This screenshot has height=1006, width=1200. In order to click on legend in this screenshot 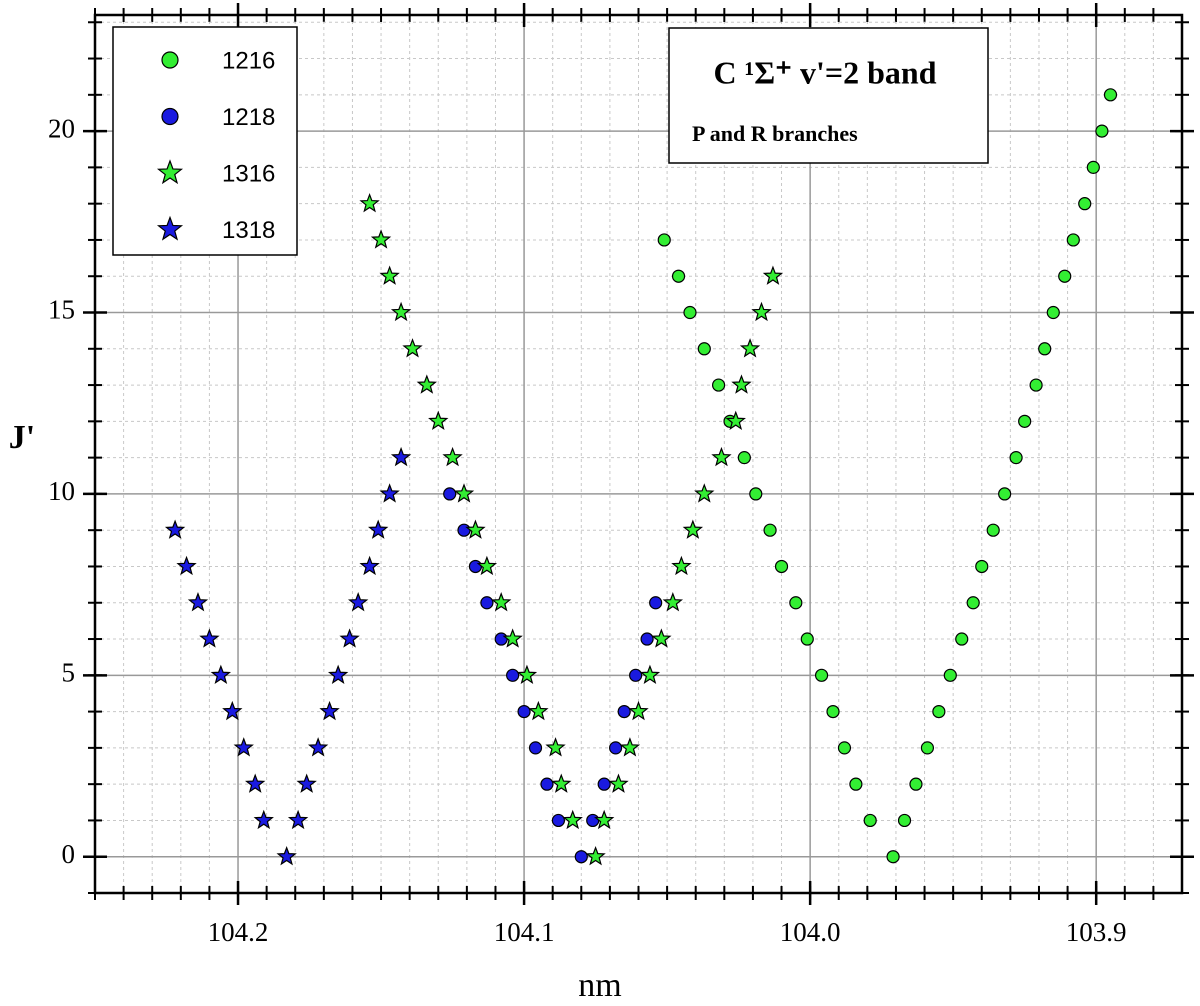, I will do `click(205, 141)`.